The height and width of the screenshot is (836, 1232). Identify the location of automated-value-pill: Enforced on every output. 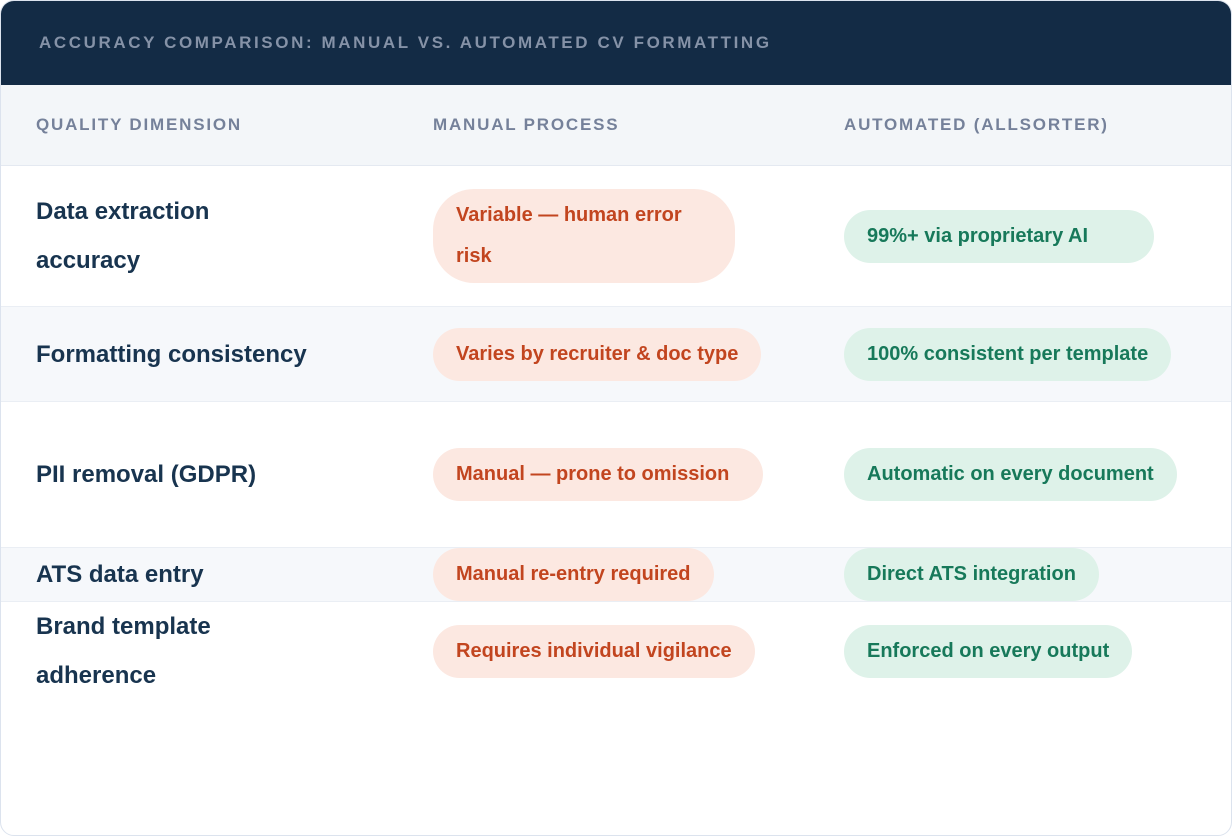
(988, 651).